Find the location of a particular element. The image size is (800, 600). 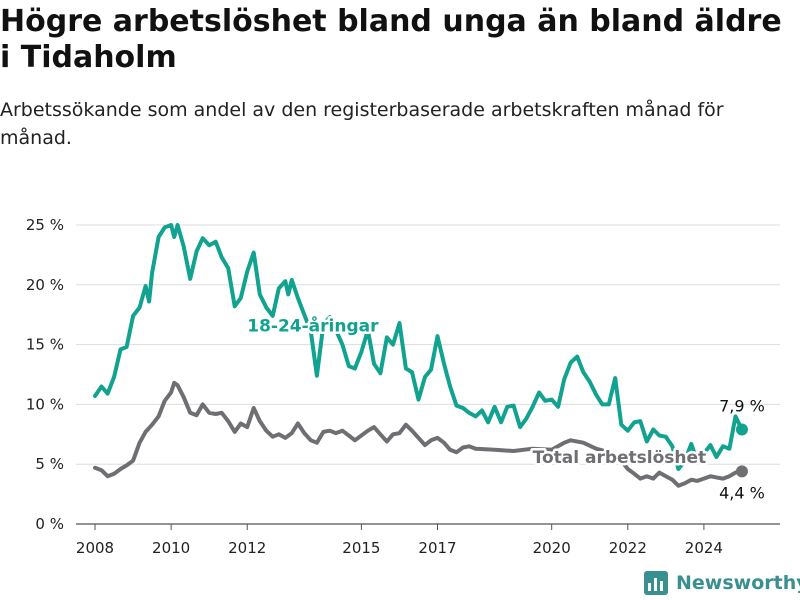

x-tick-label: 2008 is located at coordinates (95, 548).